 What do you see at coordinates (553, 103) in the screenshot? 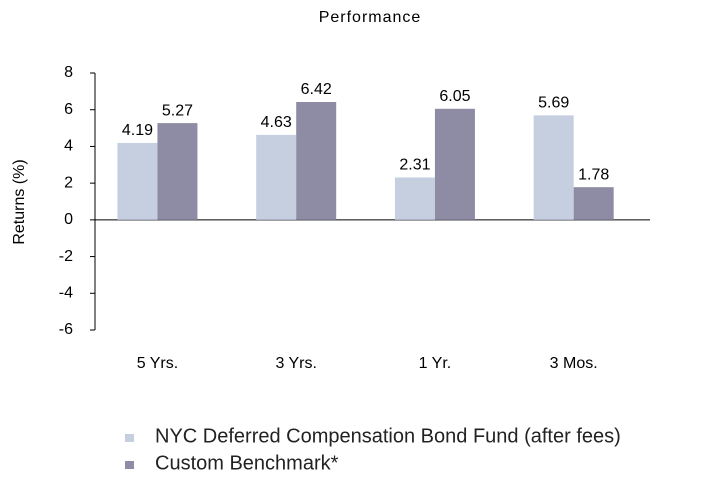
I see `data-label: 5.69` at bounding box center [553, 103].